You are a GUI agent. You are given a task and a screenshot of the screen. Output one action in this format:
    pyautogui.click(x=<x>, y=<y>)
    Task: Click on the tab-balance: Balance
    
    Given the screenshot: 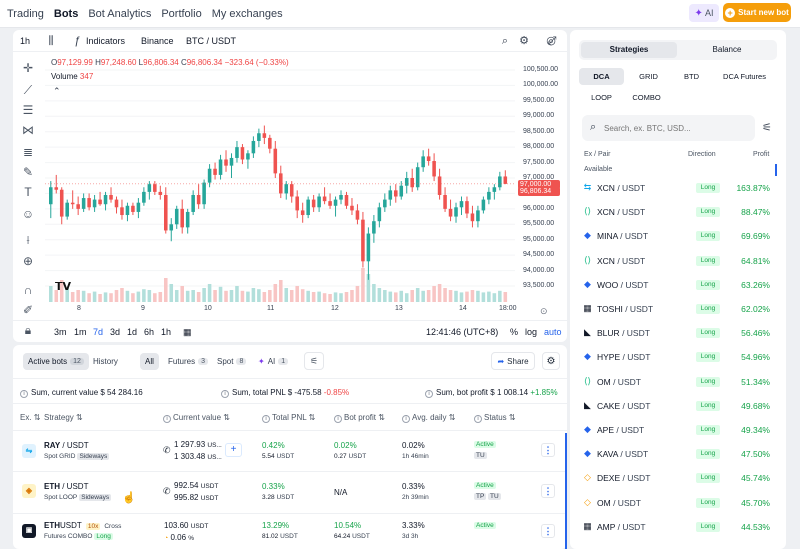 What is the action you would take?
    pyautogui.click(x=727, y=49)
    